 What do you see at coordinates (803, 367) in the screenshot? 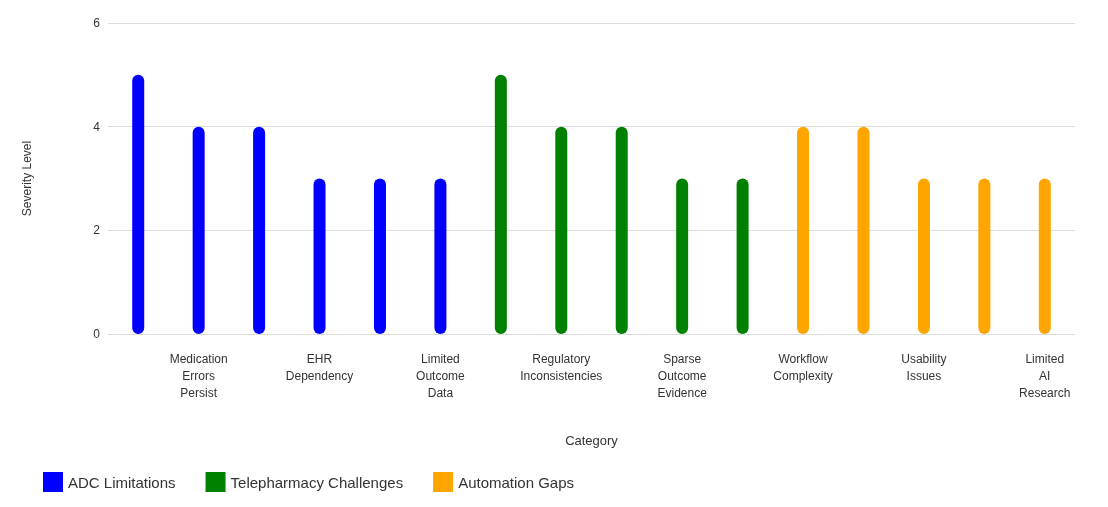
I see `x-tick-label: Workflow Complexity` at bounding box center [803, 367].